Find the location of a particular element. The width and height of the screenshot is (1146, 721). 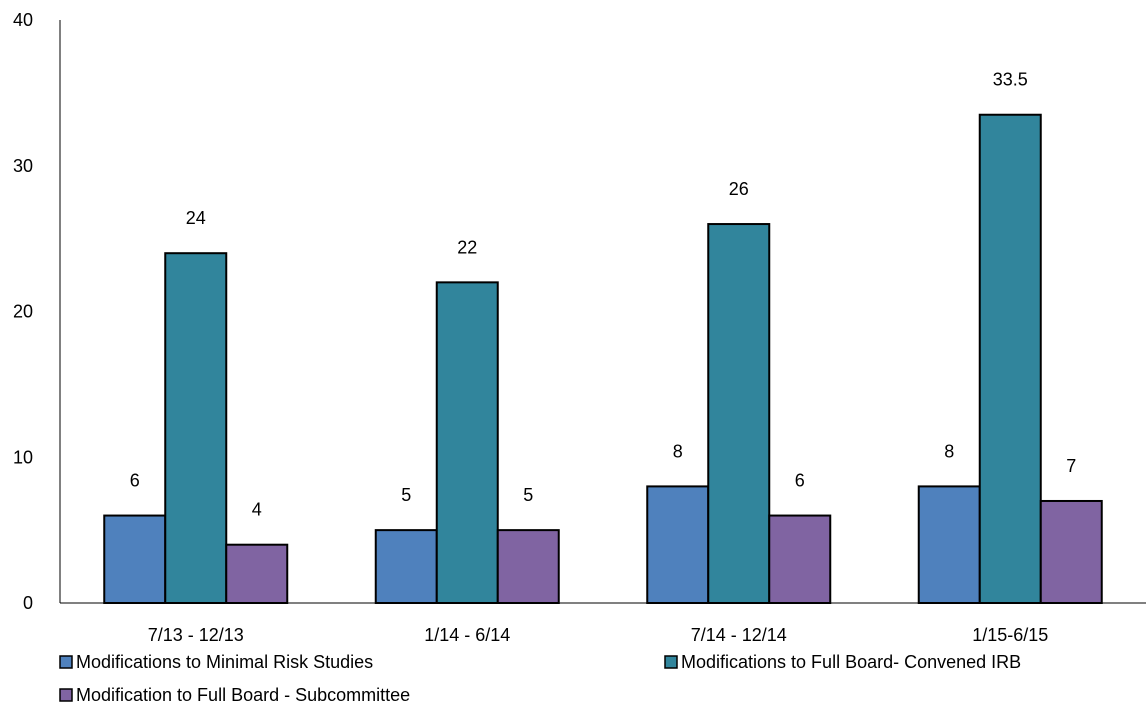

legend-label: Modifications to Minimal Risk Studies is located at coordinates (224, 662).